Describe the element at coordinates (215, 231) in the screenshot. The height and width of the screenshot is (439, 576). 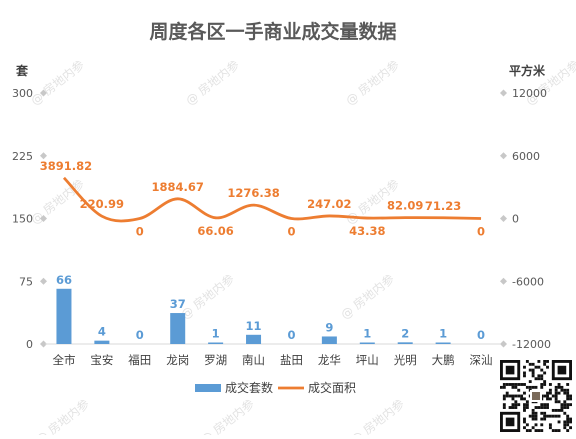
I see `line-label: 66.06` at that location.